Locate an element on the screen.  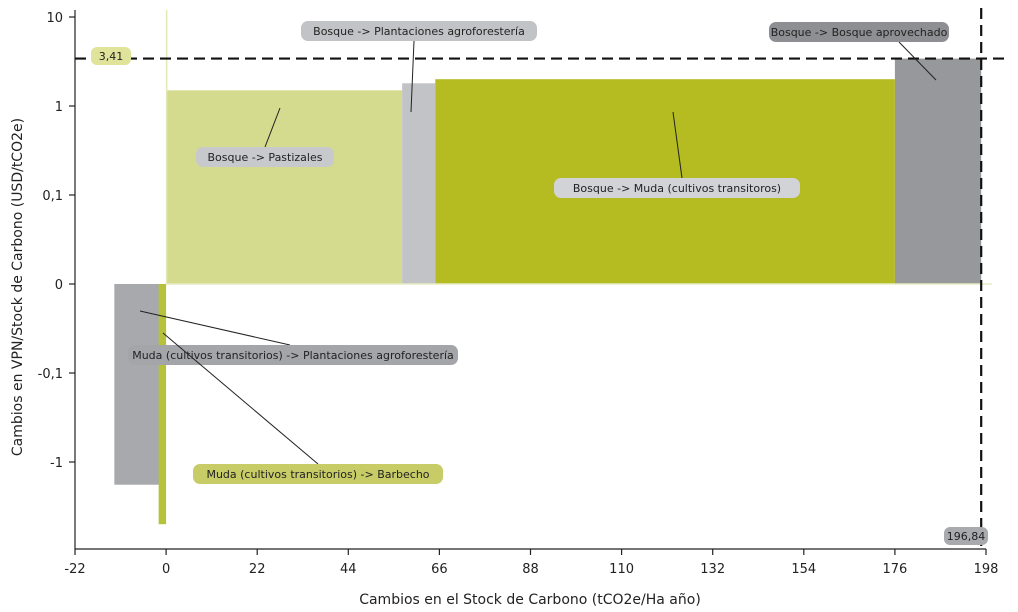
callout-bosque-plantaciones-agroforester-a: Bosque -> Plantaciones agroforestería is located at coordinates (419, 67).